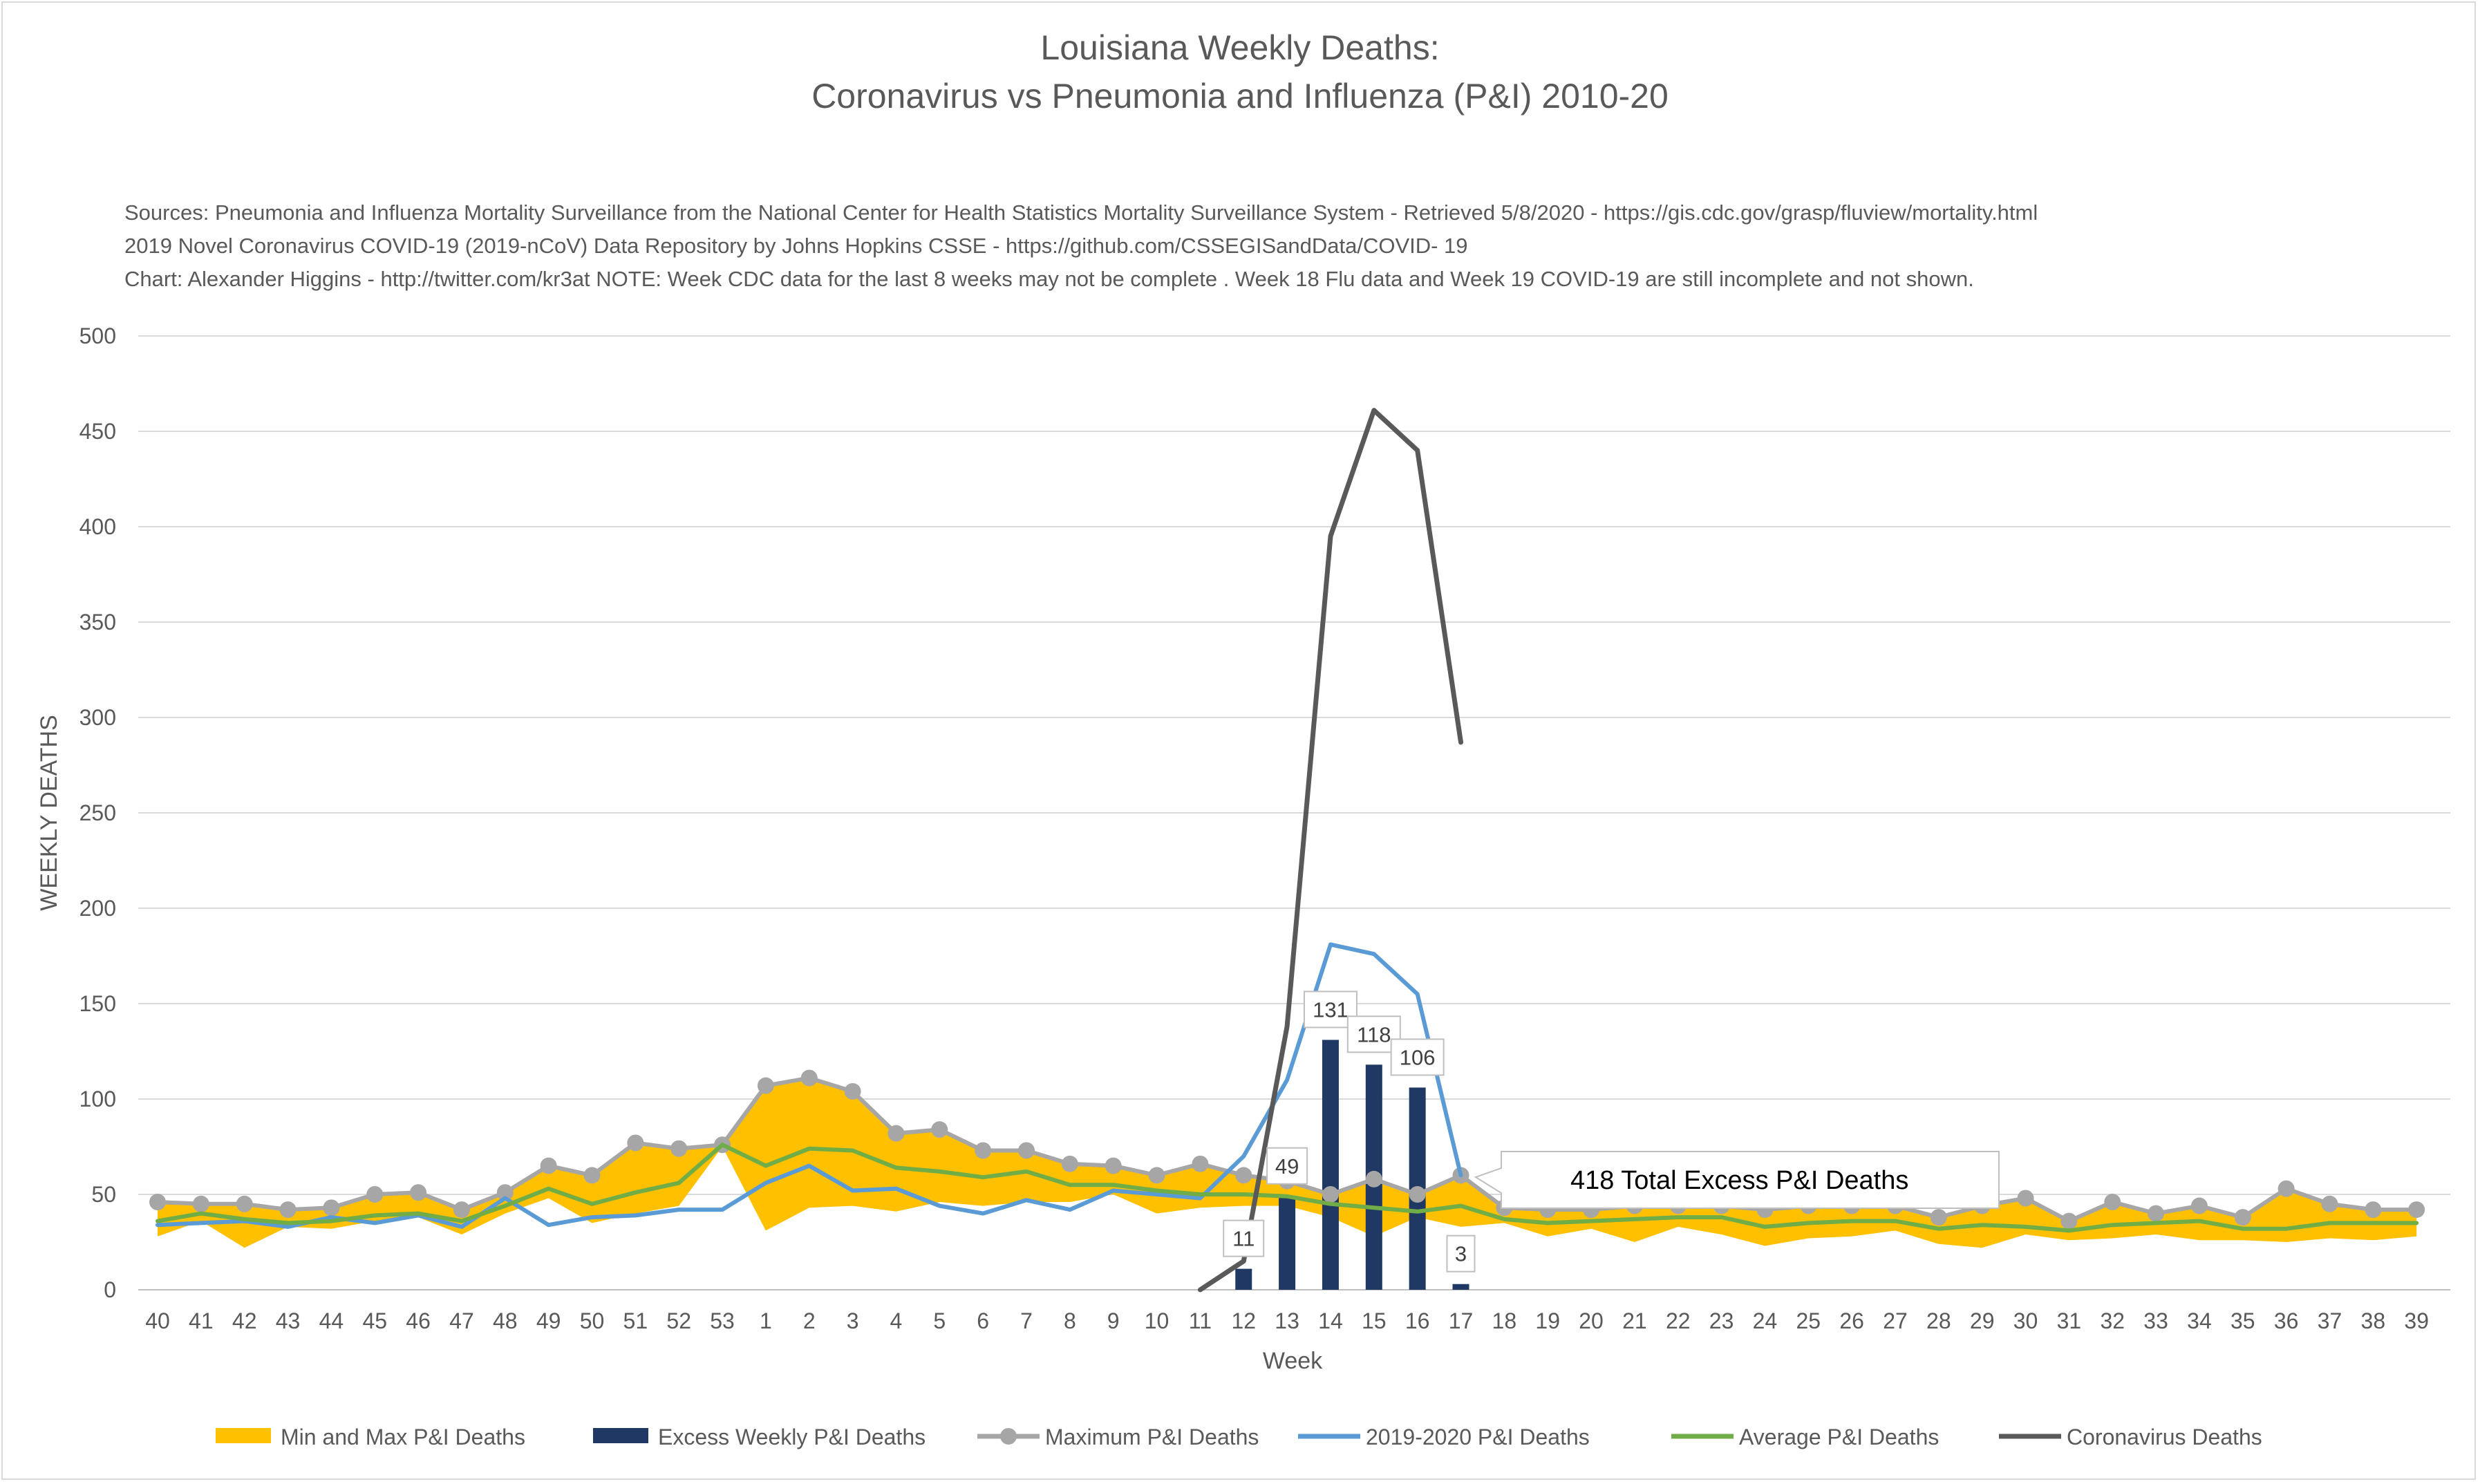  Describe the element at coordinates (97, 335) in the screenshot. I see `y-tick-label: 500` at that location.